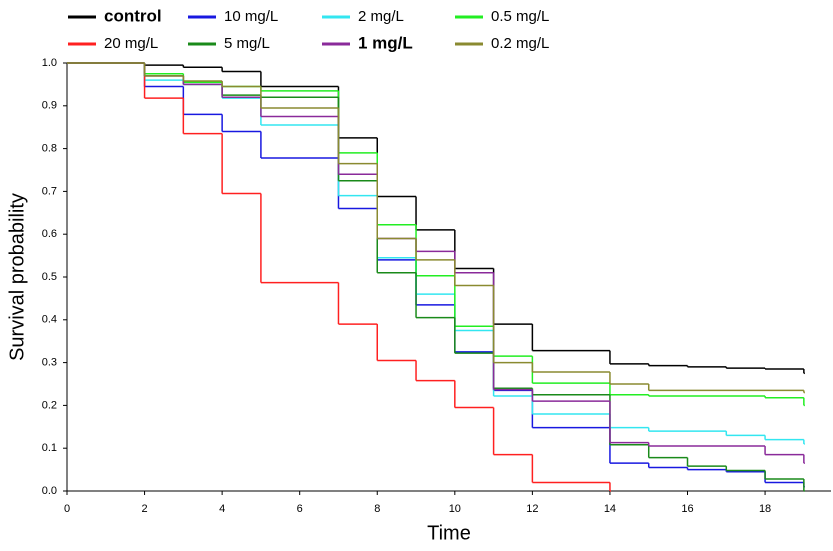 The width and height of the screenshot is (833, 551). Describe the element at coordinates (300, 509) in the screenshot. I see `x-tick-label: 6` at that location.